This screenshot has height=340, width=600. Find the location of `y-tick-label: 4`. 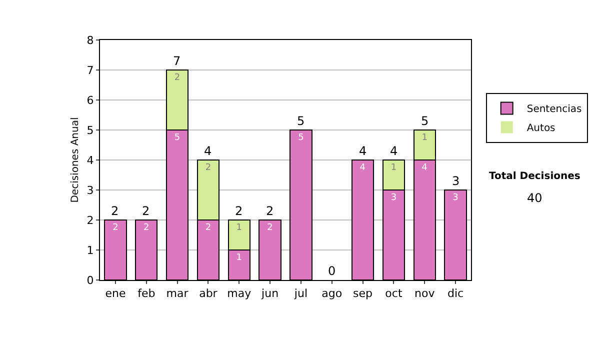

y-tick-label: 4 is located at coordinates (90, 160).